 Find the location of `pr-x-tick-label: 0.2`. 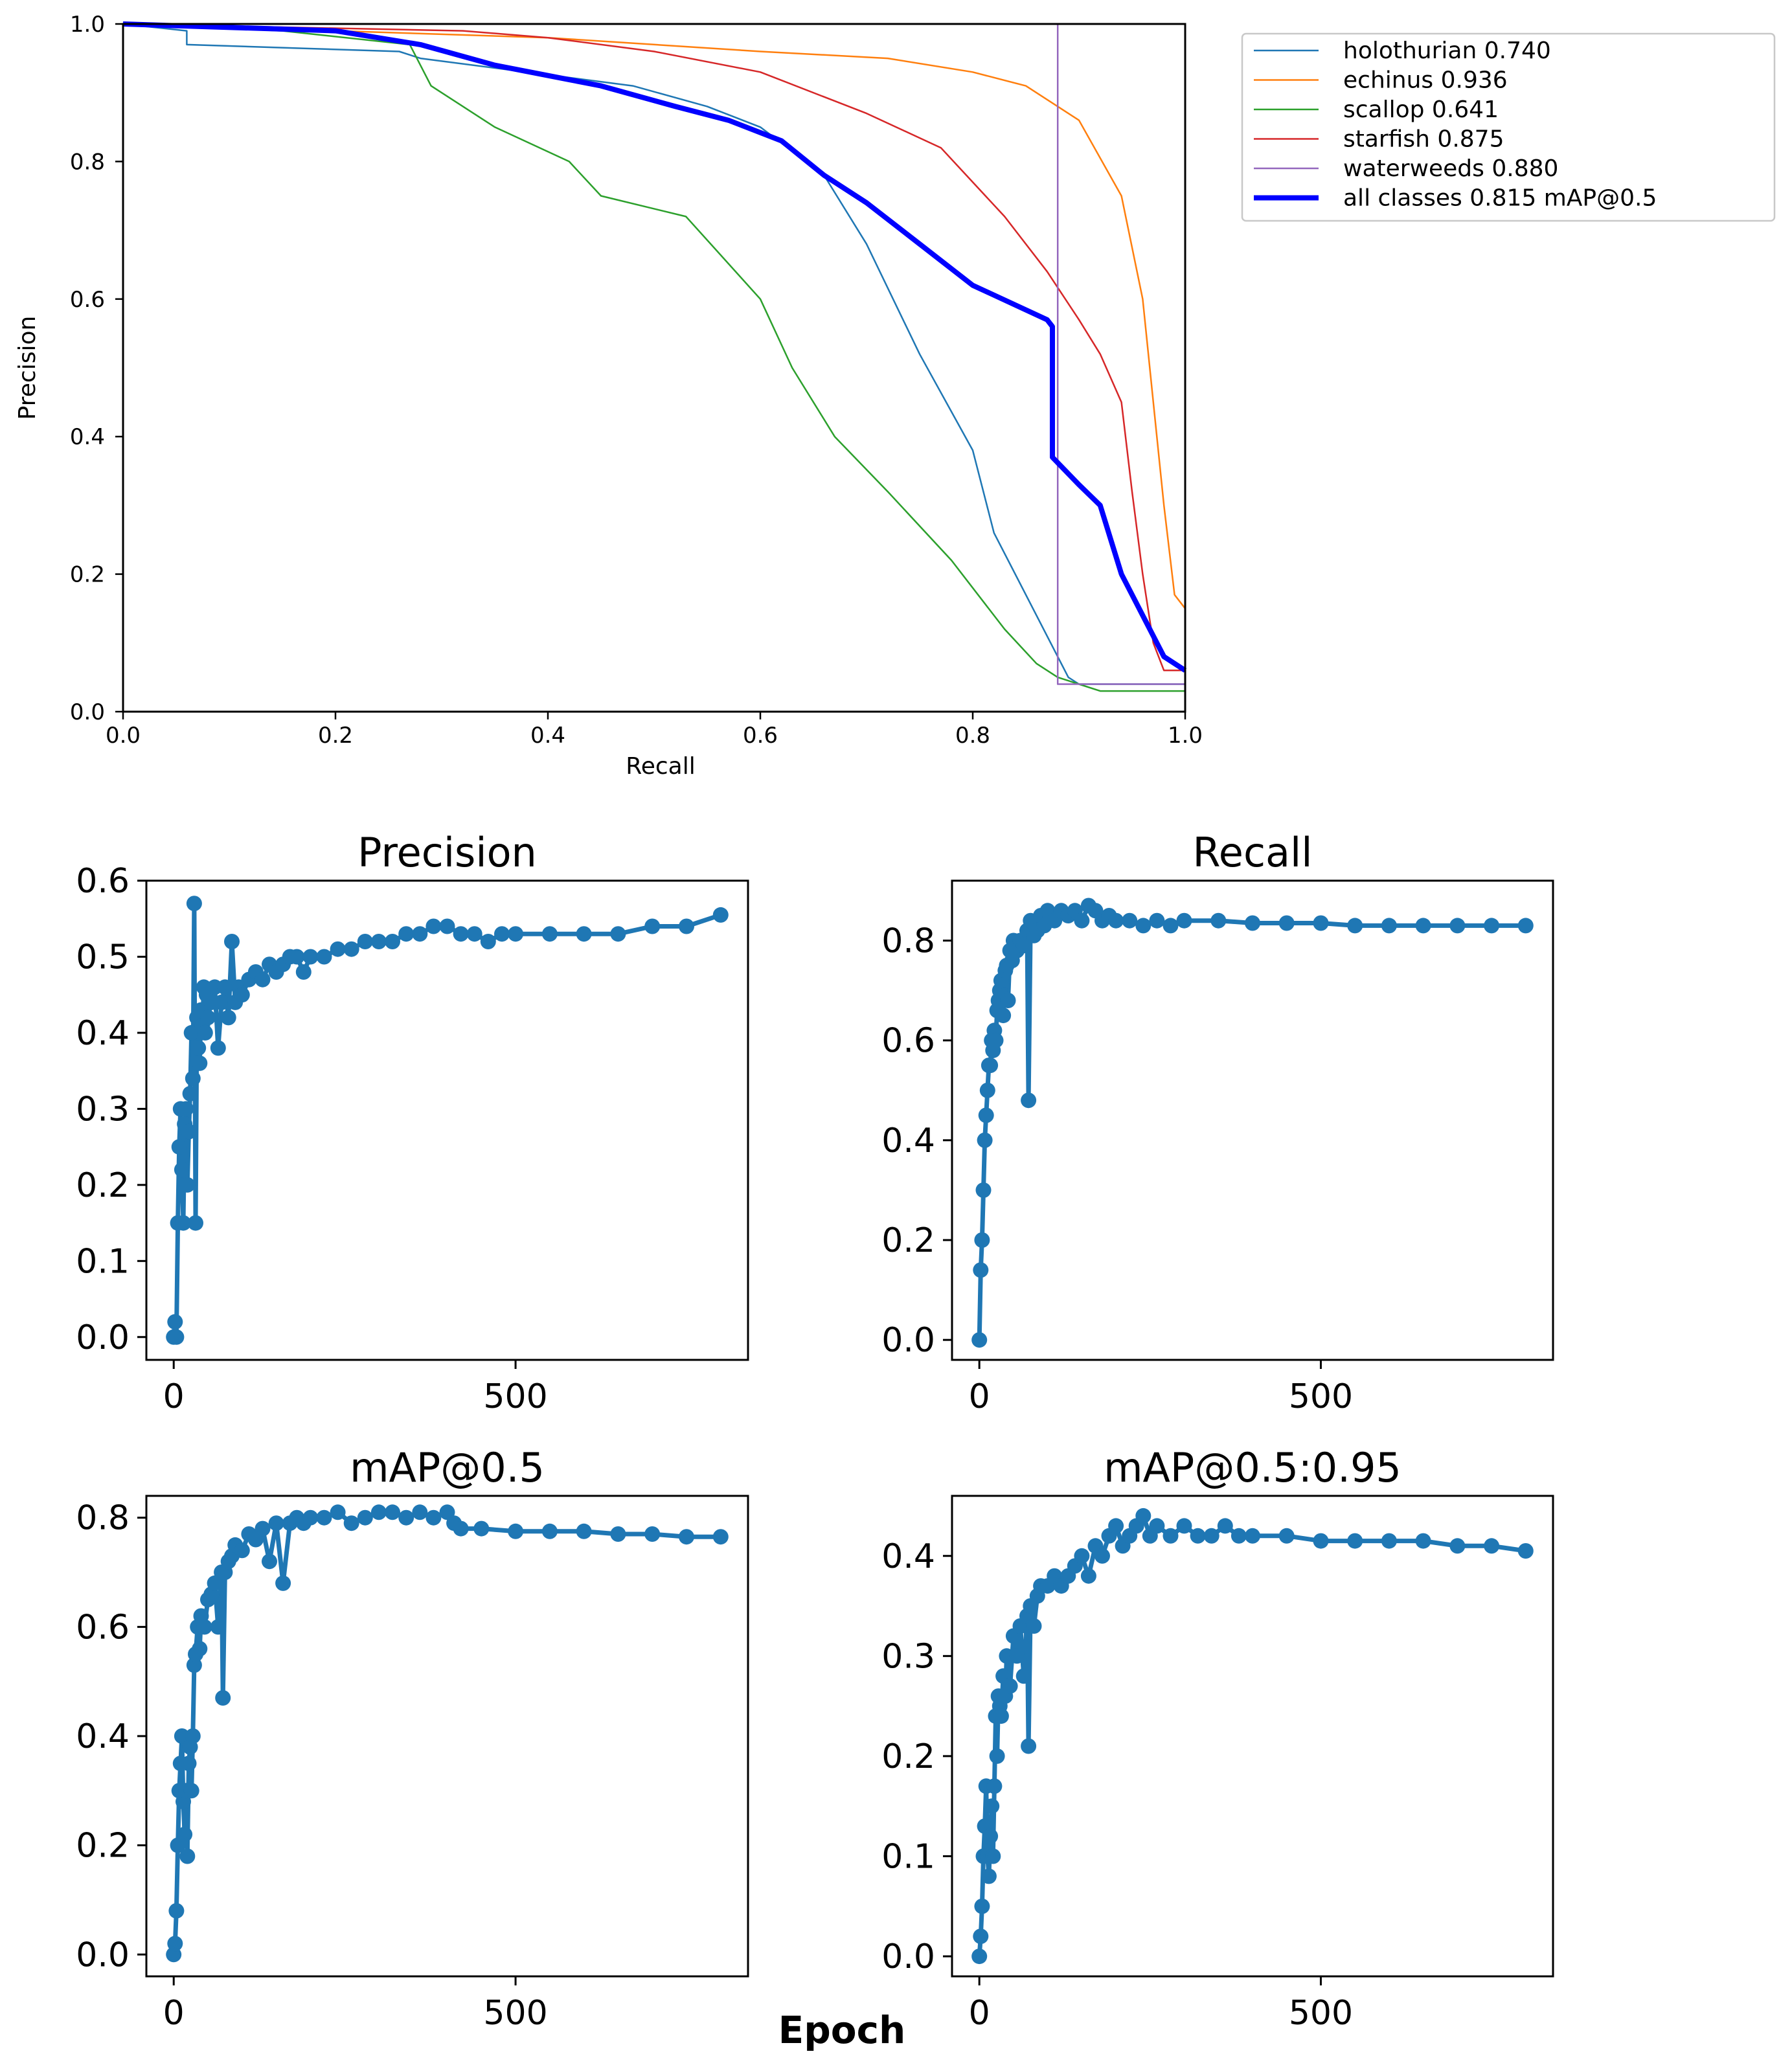

pr-x-tick-label: 0.2 is located at coordinates (335, 736).